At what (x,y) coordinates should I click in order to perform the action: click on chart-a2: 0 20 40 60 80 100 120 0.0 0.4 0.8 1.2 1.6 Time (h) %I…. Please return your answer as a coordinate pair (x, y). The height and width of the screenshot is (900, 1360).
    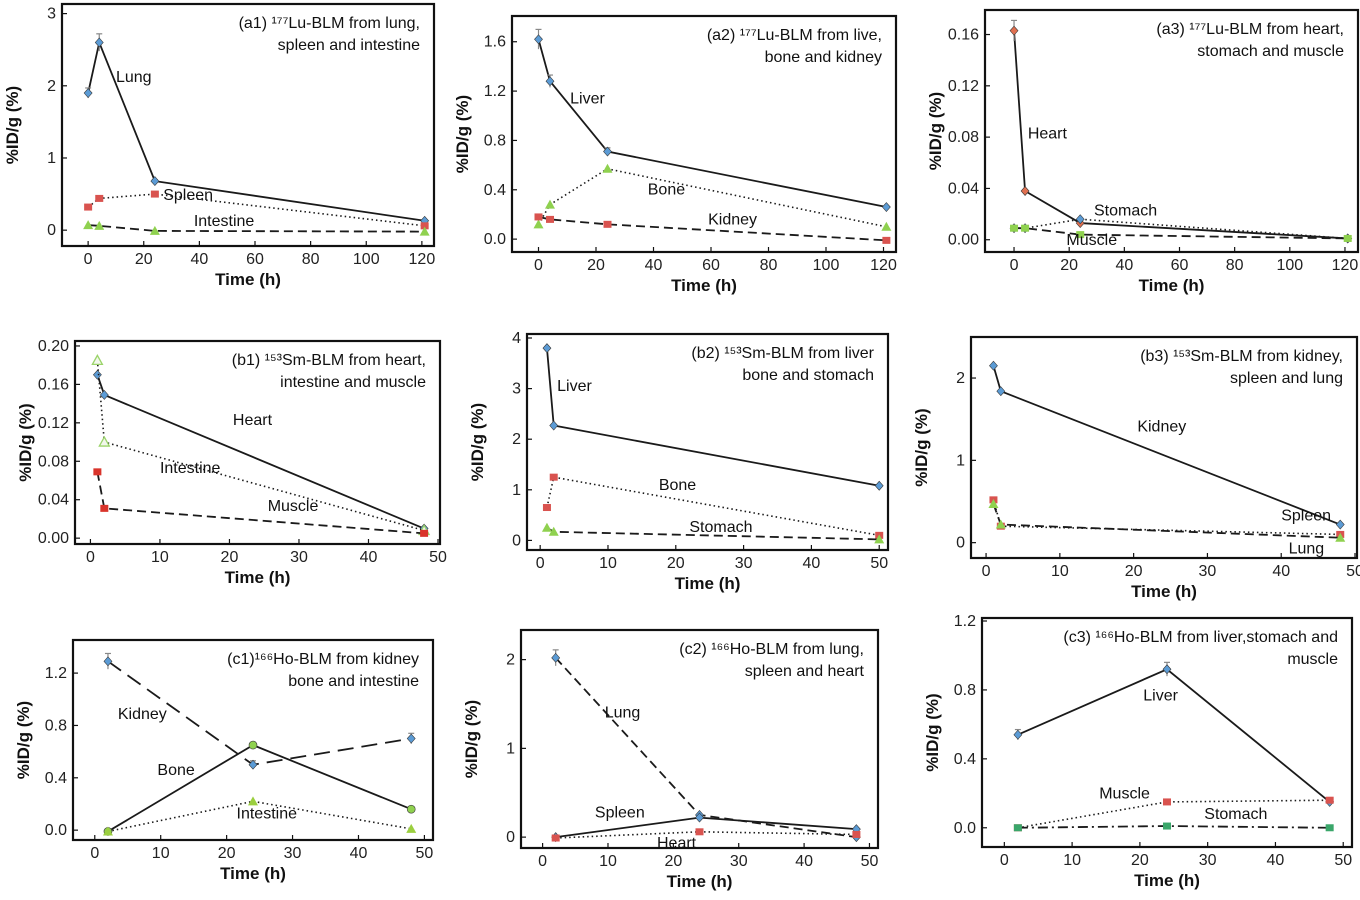
    Looking at the image, I should click on (675, 154).